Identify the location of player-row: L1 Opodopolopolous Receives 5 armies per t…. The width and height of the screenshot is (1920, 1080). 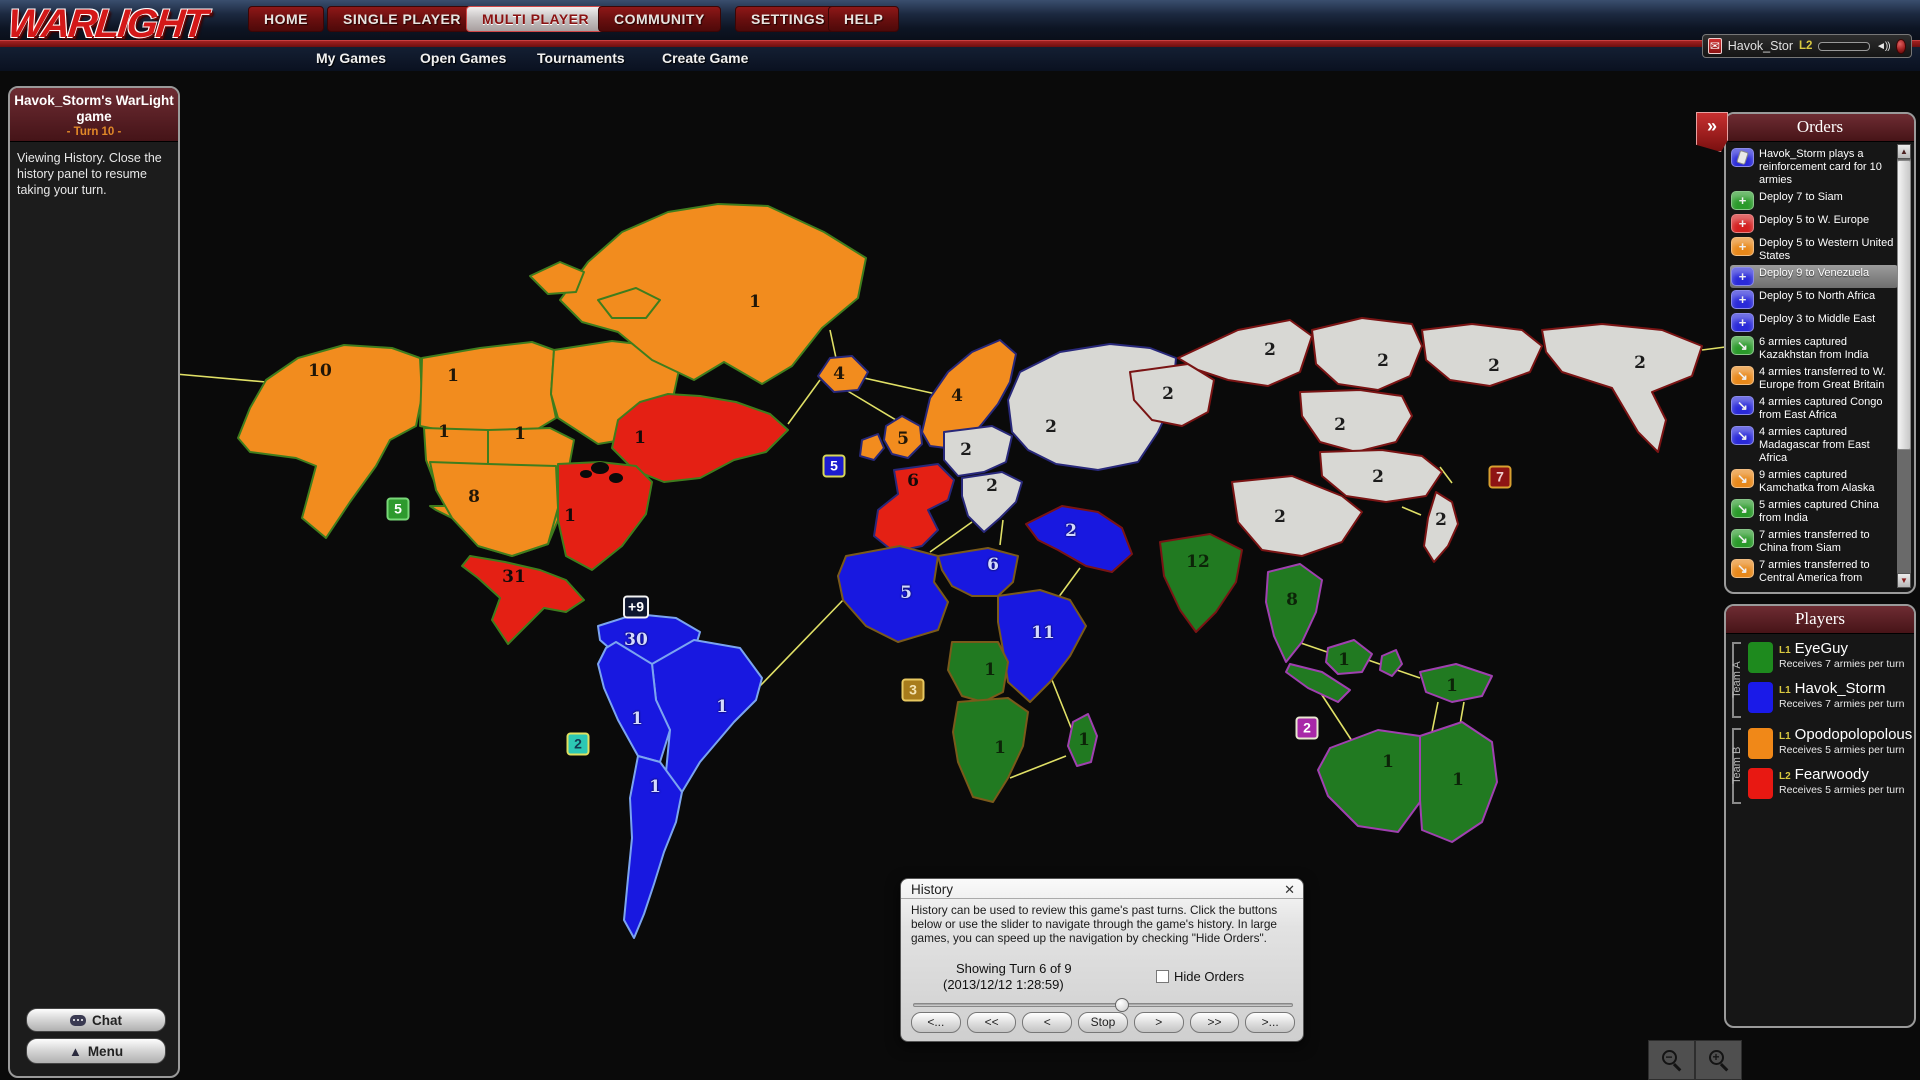
(1831, 742).